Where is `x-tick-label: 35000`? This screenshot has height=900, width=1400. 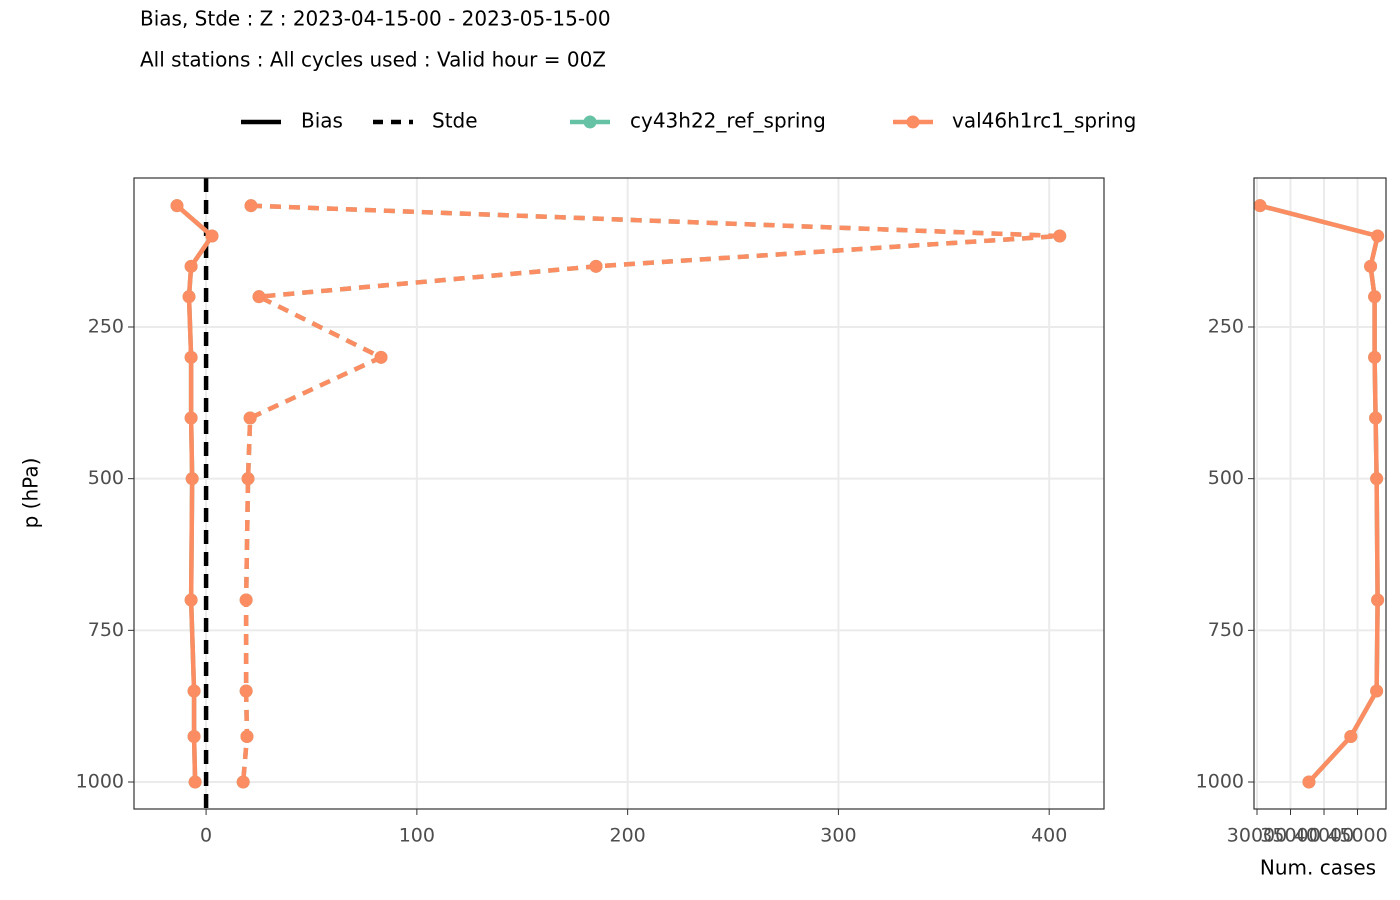 x-tick-label: 35000 is located at coordinates (1290, 836).